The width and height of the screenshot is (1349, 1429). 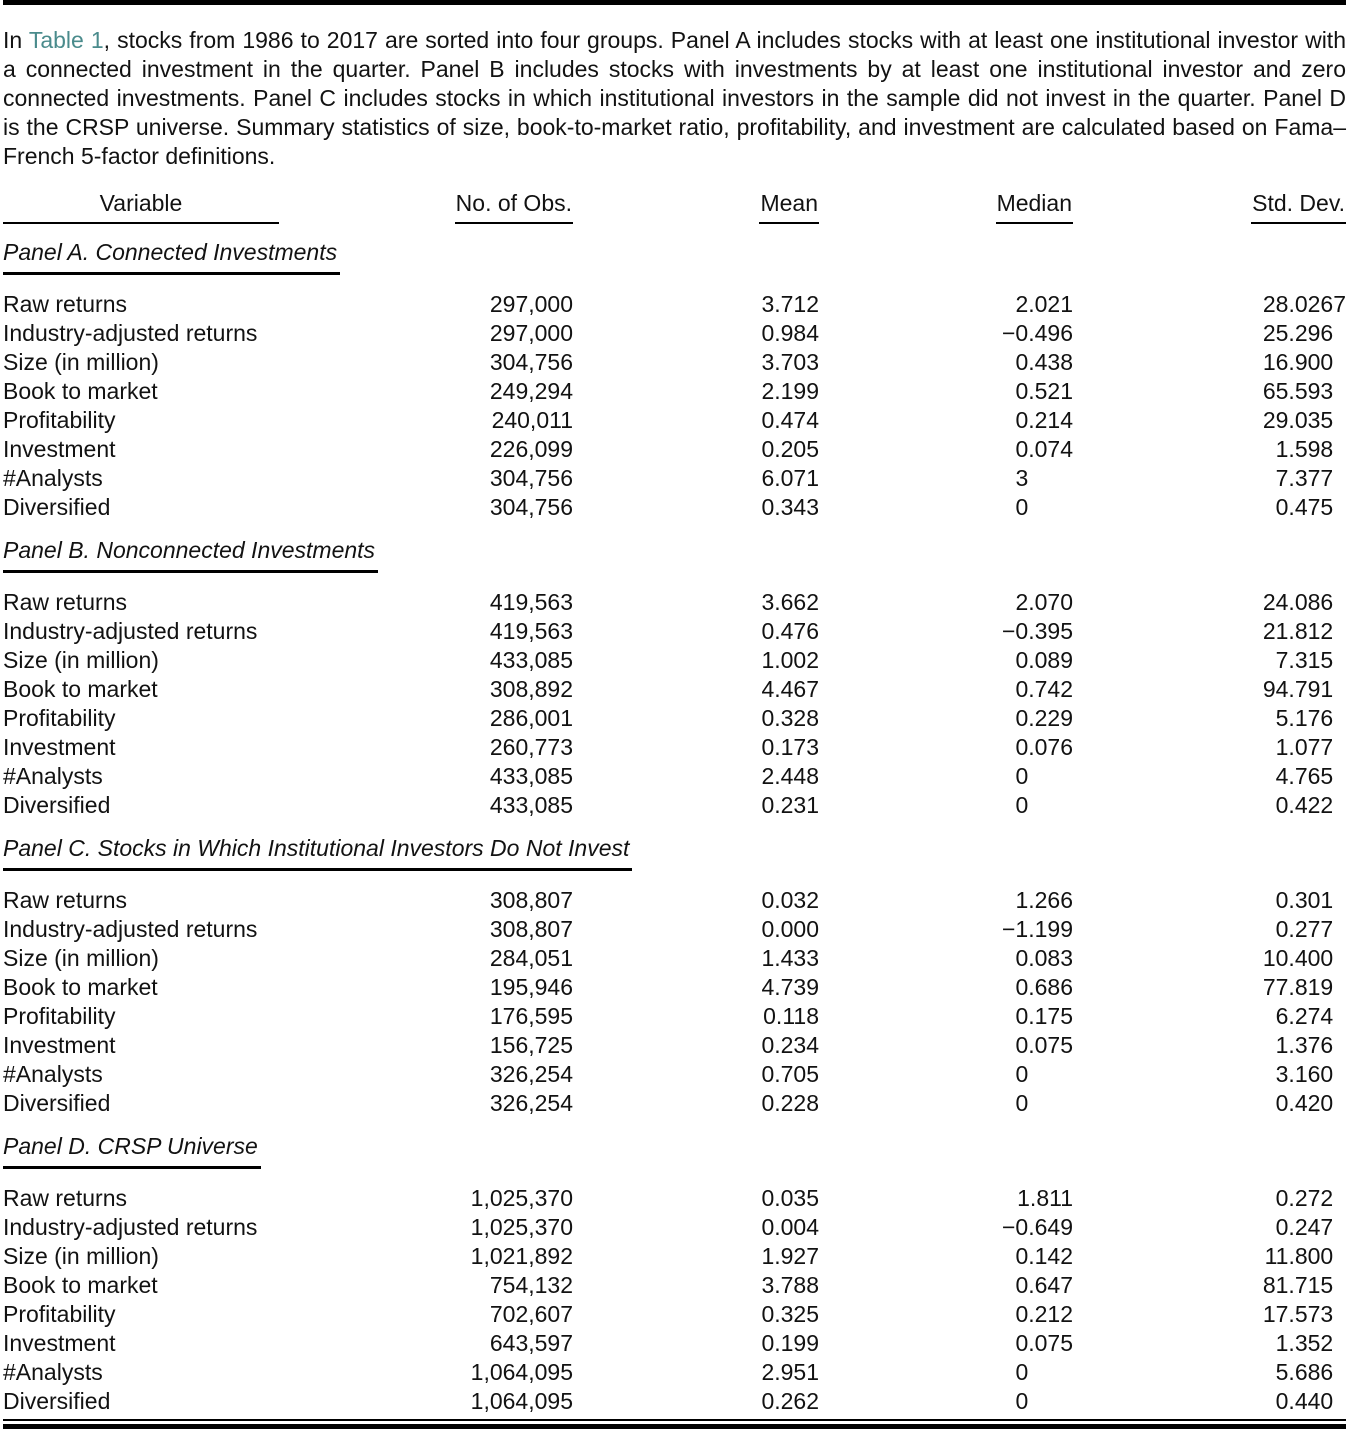 I want to click on value-cell: 0.074, so click(x=1044, y=449).